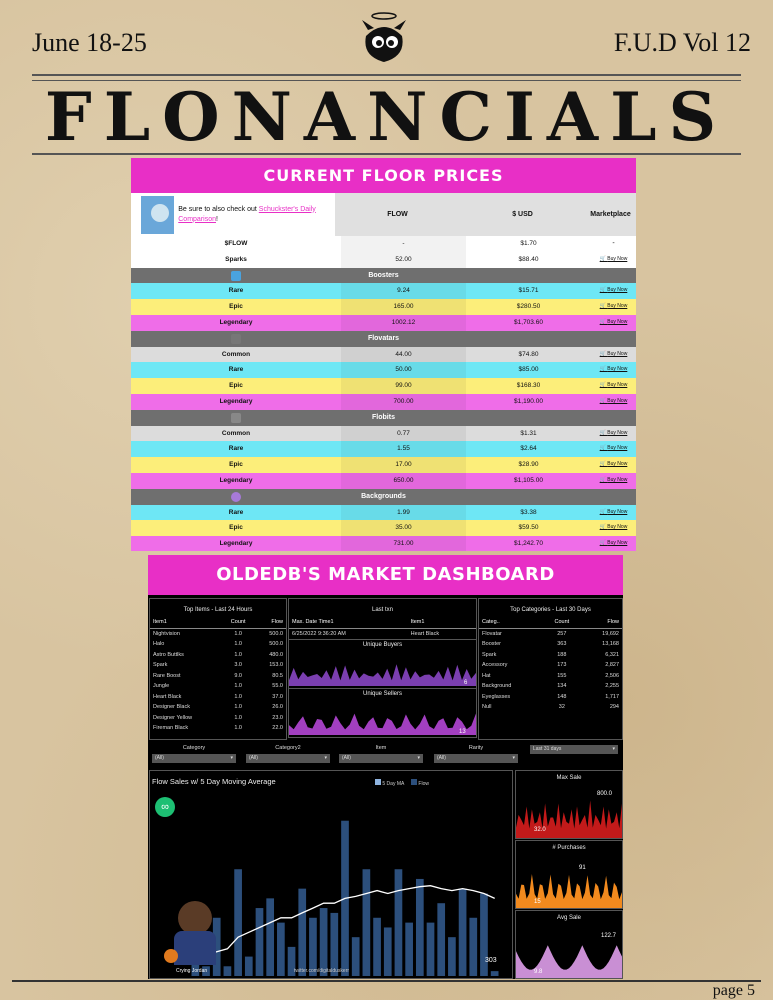  Describe the element at coordinates (569, 961) in the screenshot. I see `avg-sale-area` at that location.